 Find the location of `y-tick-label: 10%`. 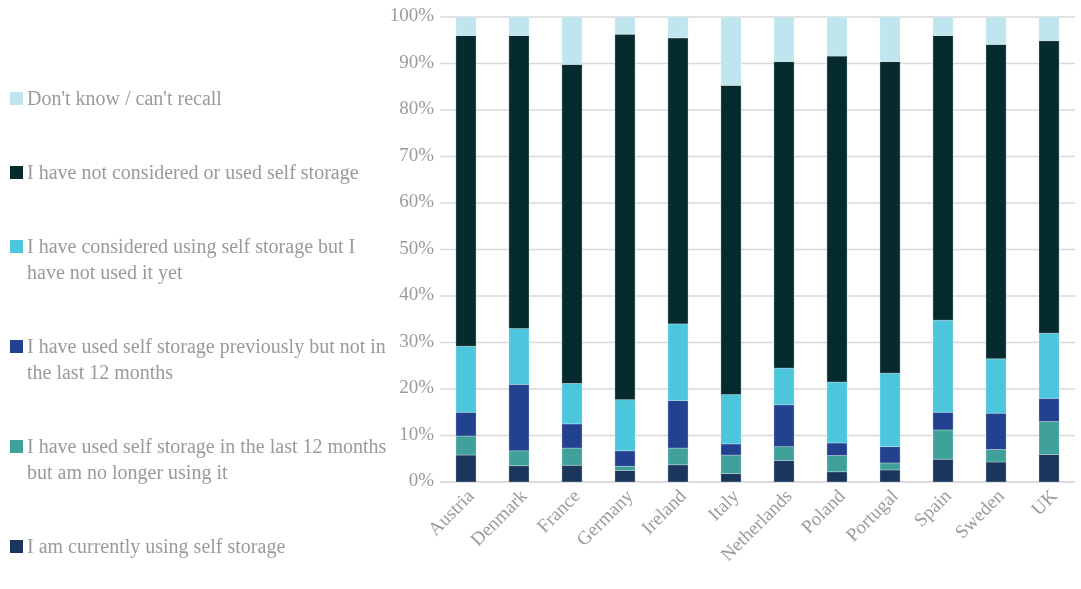

y-tick-label: 10% is located at coordinates (417, 433).